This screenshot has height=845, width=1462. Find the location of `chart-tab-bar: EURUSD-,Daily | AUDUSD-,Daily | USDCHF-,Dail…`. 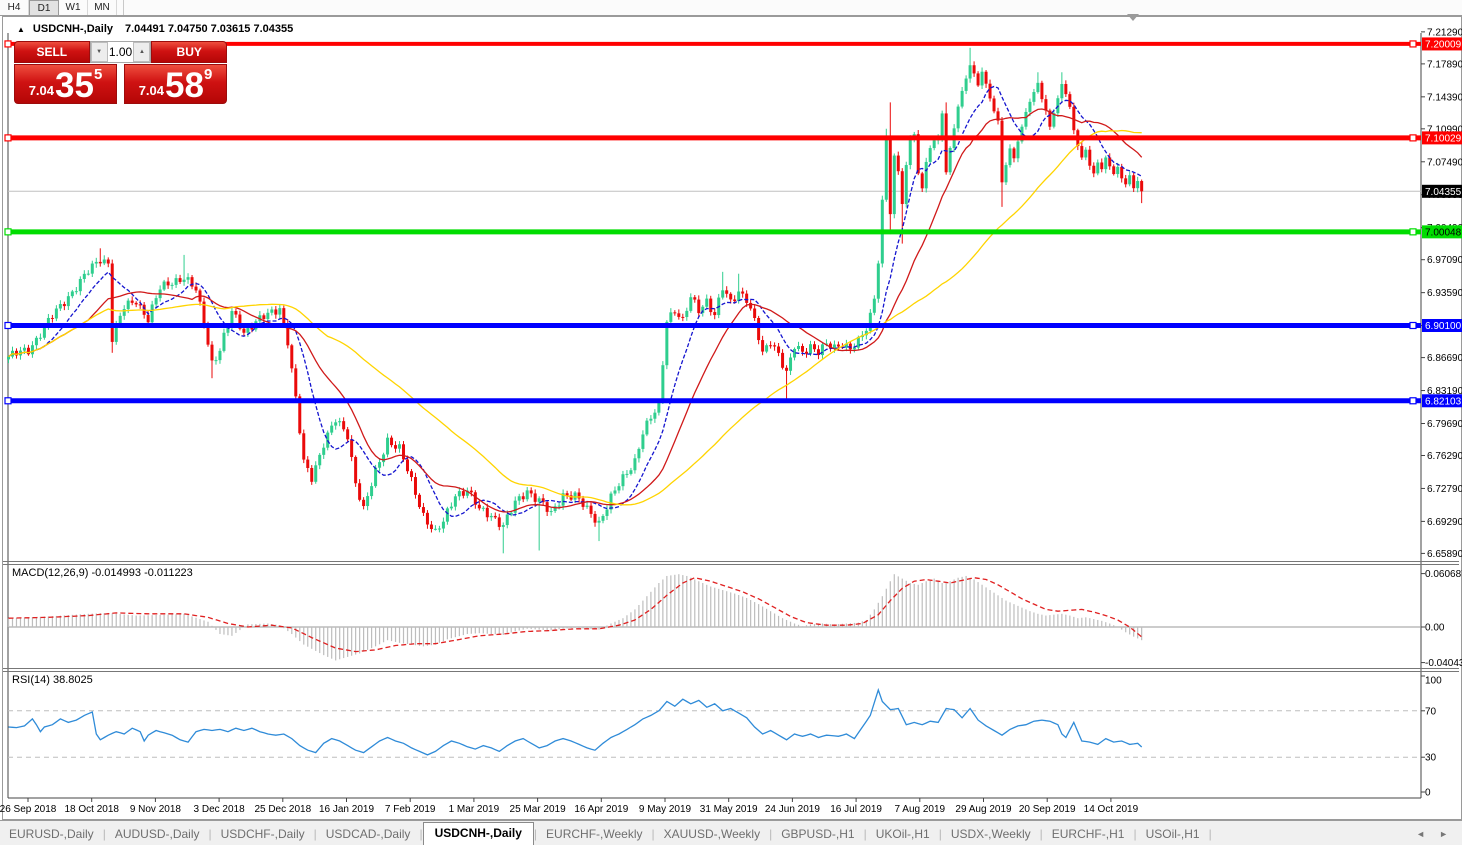

chart-tab-bar: EURUSD-,Daily | AUDUSD-,Daily | USDCHF-,Dail… is located at coordinates (731, 832).